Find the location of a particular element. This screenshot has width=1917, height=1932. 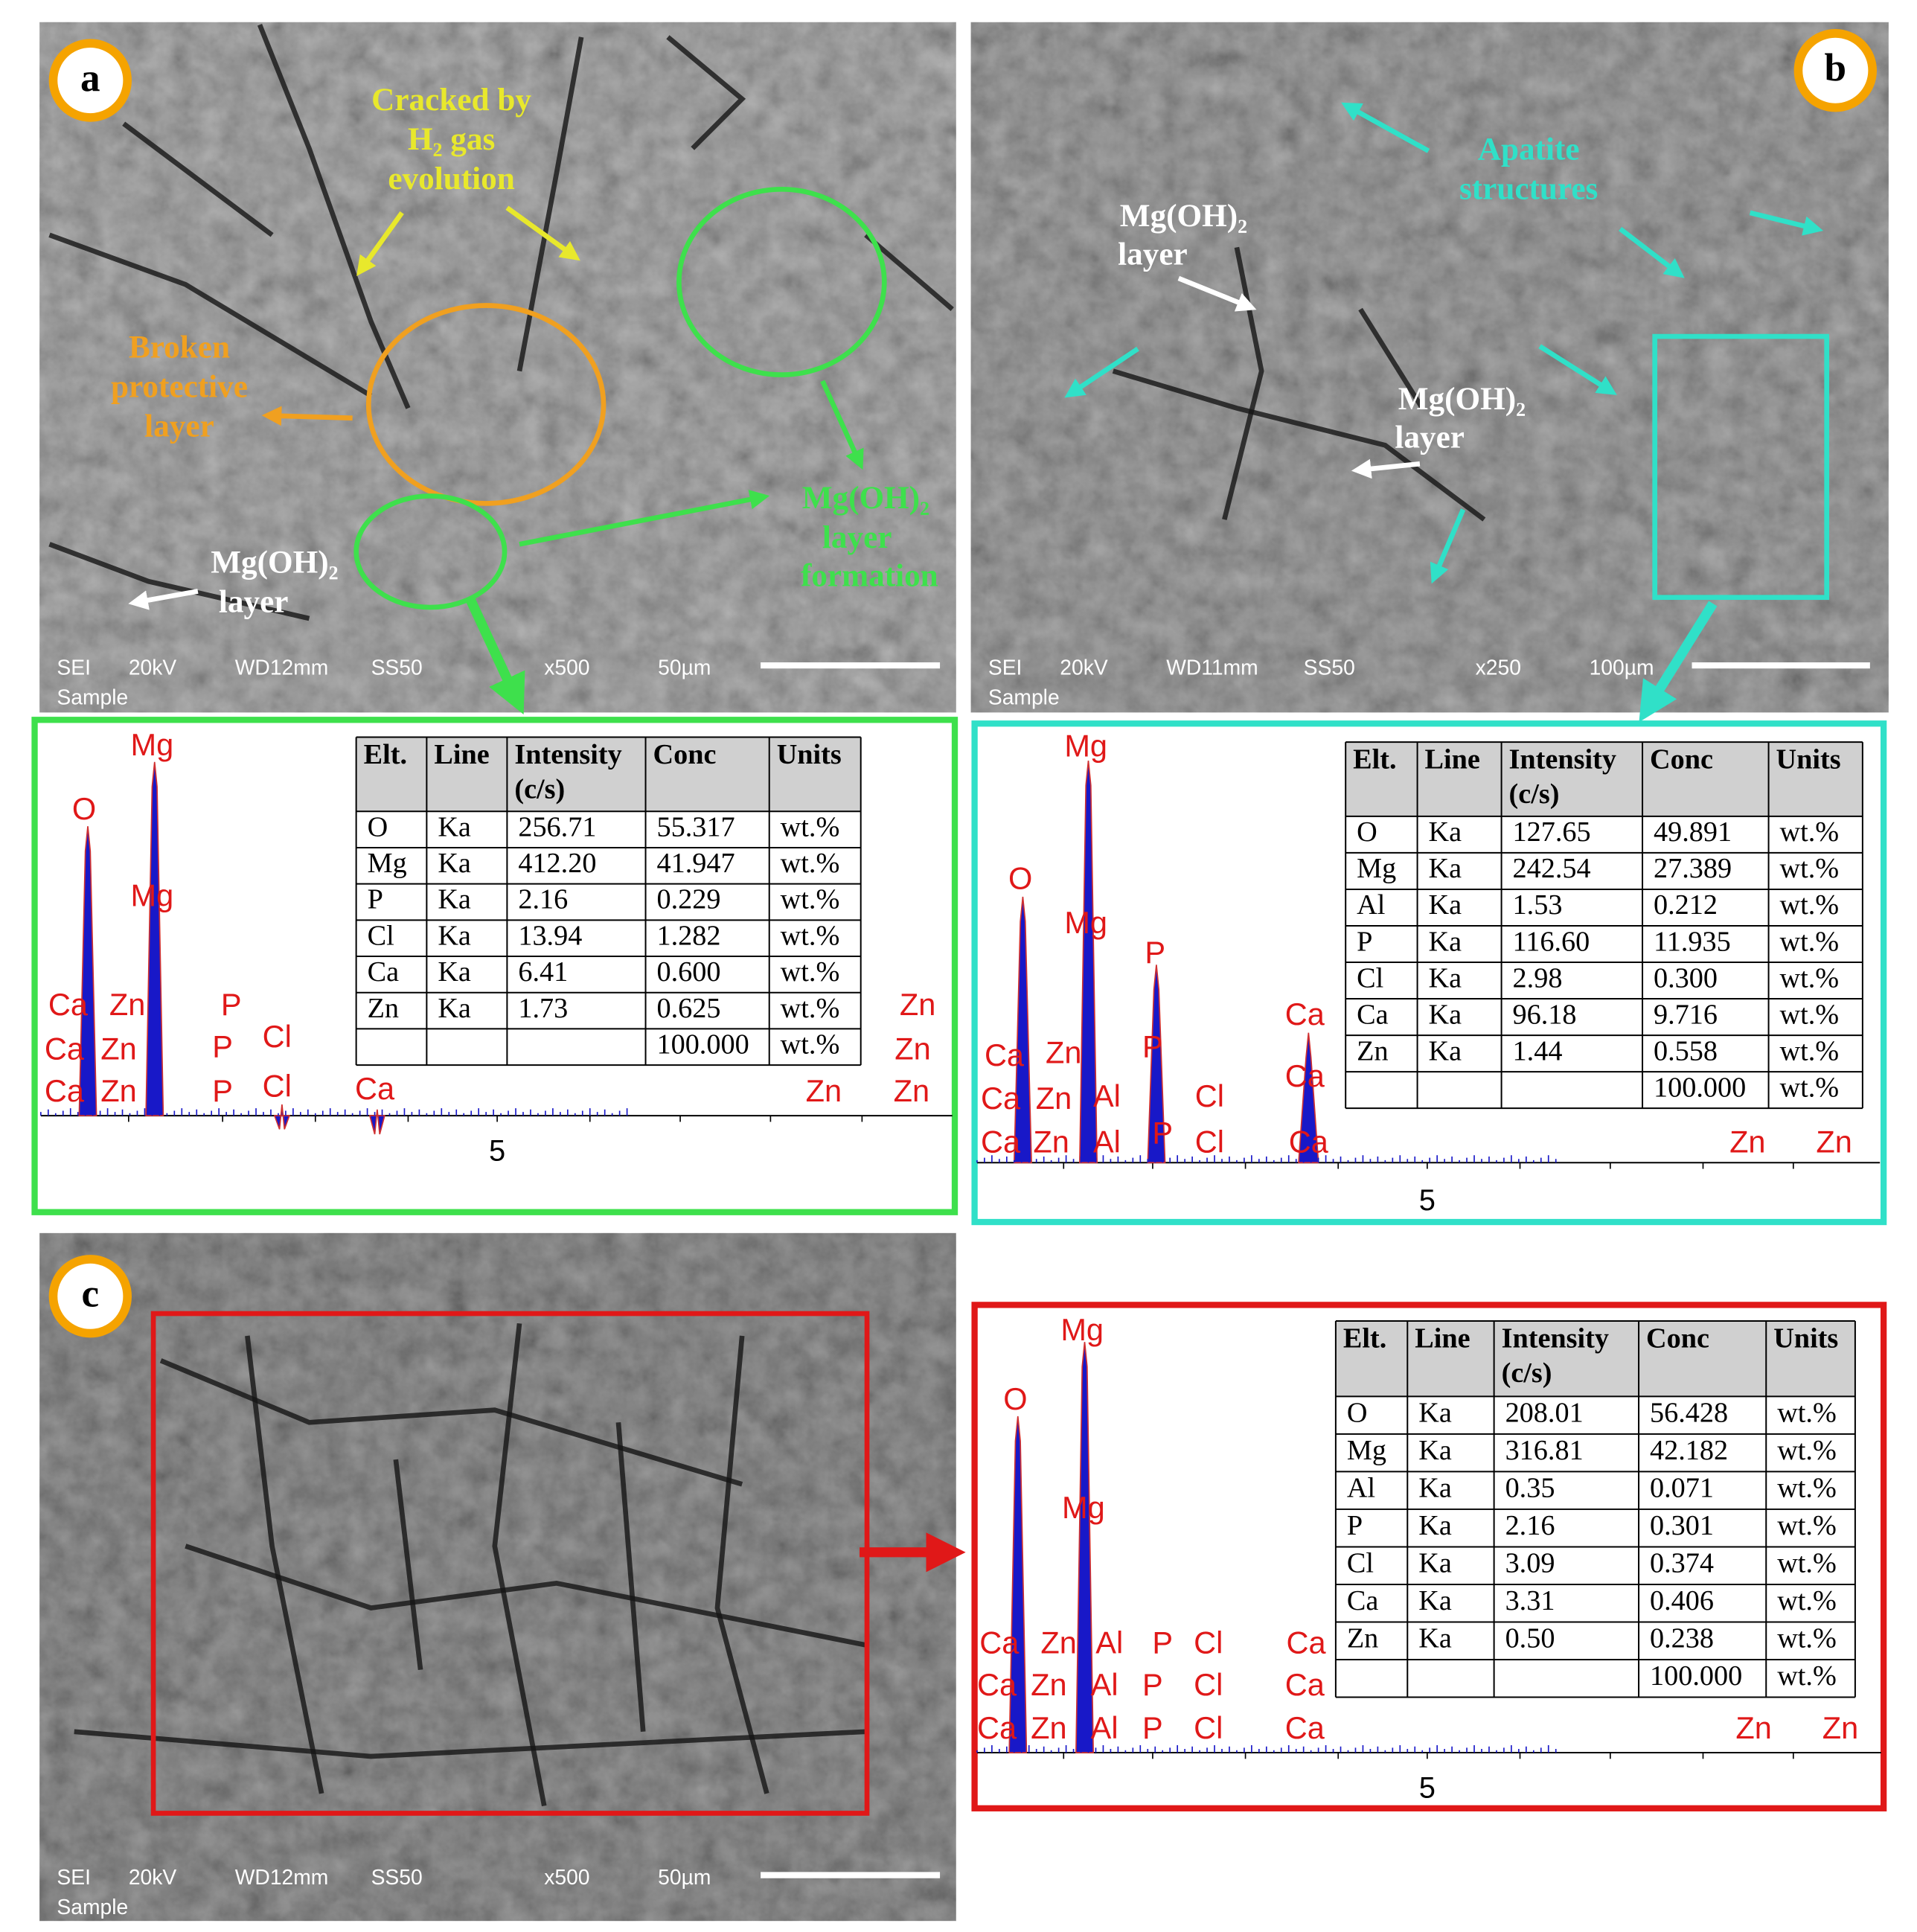

table-cell: 3.31 is located at coordinates (1530, 1600).